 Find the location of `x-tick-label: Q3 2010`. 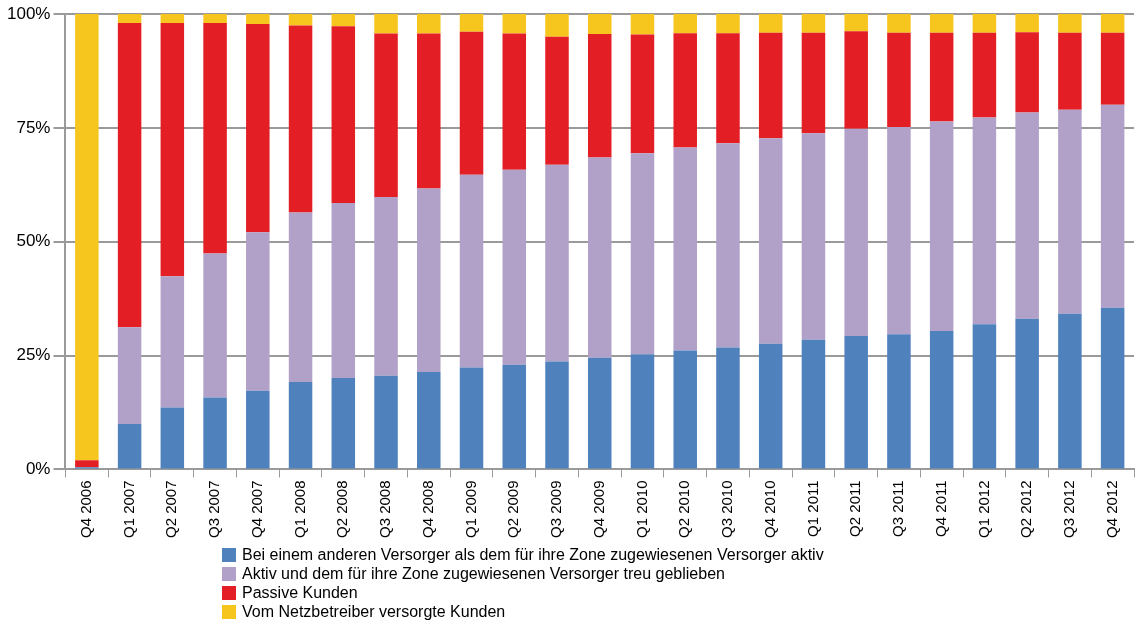

x-tick-label: Q3 2010 is located at coordinates (727, 509).